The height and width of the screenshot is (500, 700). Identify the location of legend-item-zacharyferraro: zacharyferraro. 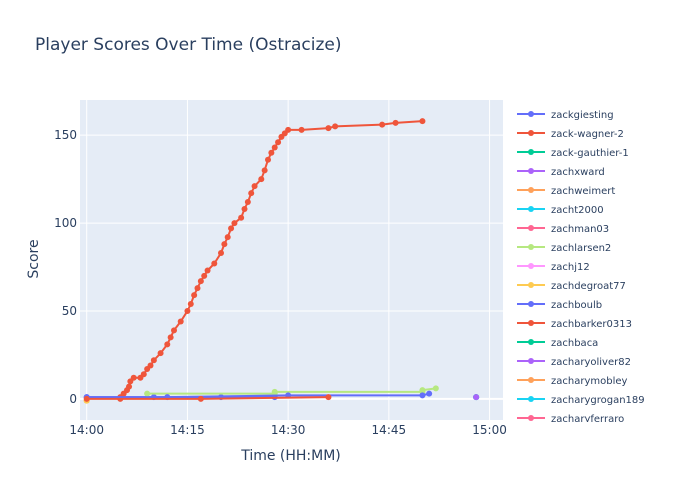
(570, 419).